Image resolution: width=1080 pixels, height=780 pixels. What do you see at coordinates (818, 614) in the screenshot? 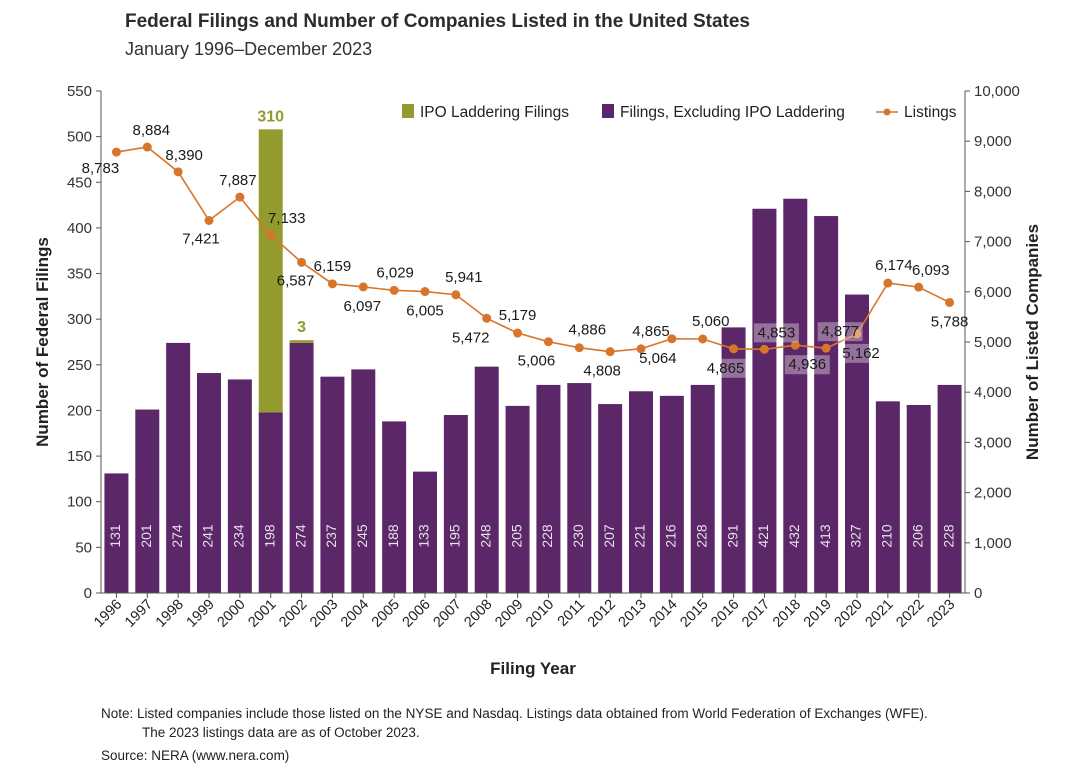
I see `x-tick-label: 2019` at bounding box center [818, 614].